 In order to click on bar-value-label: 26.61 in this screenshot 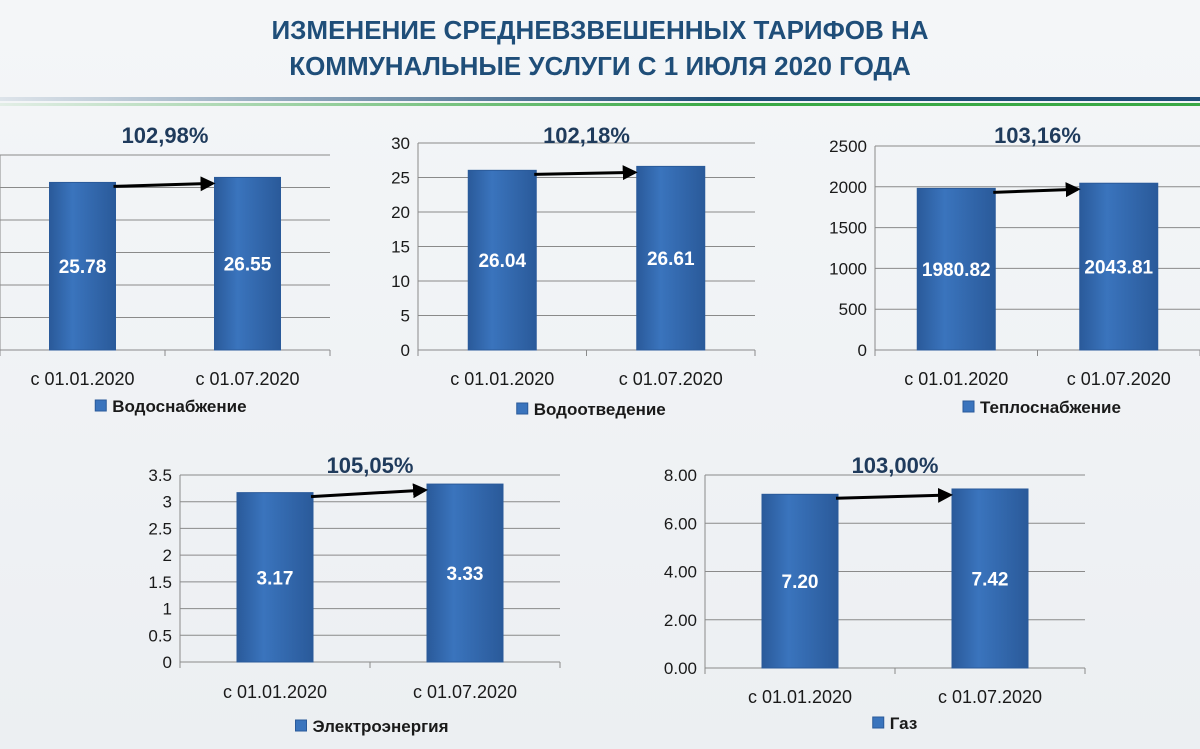, I will do `click(671, 259)`.